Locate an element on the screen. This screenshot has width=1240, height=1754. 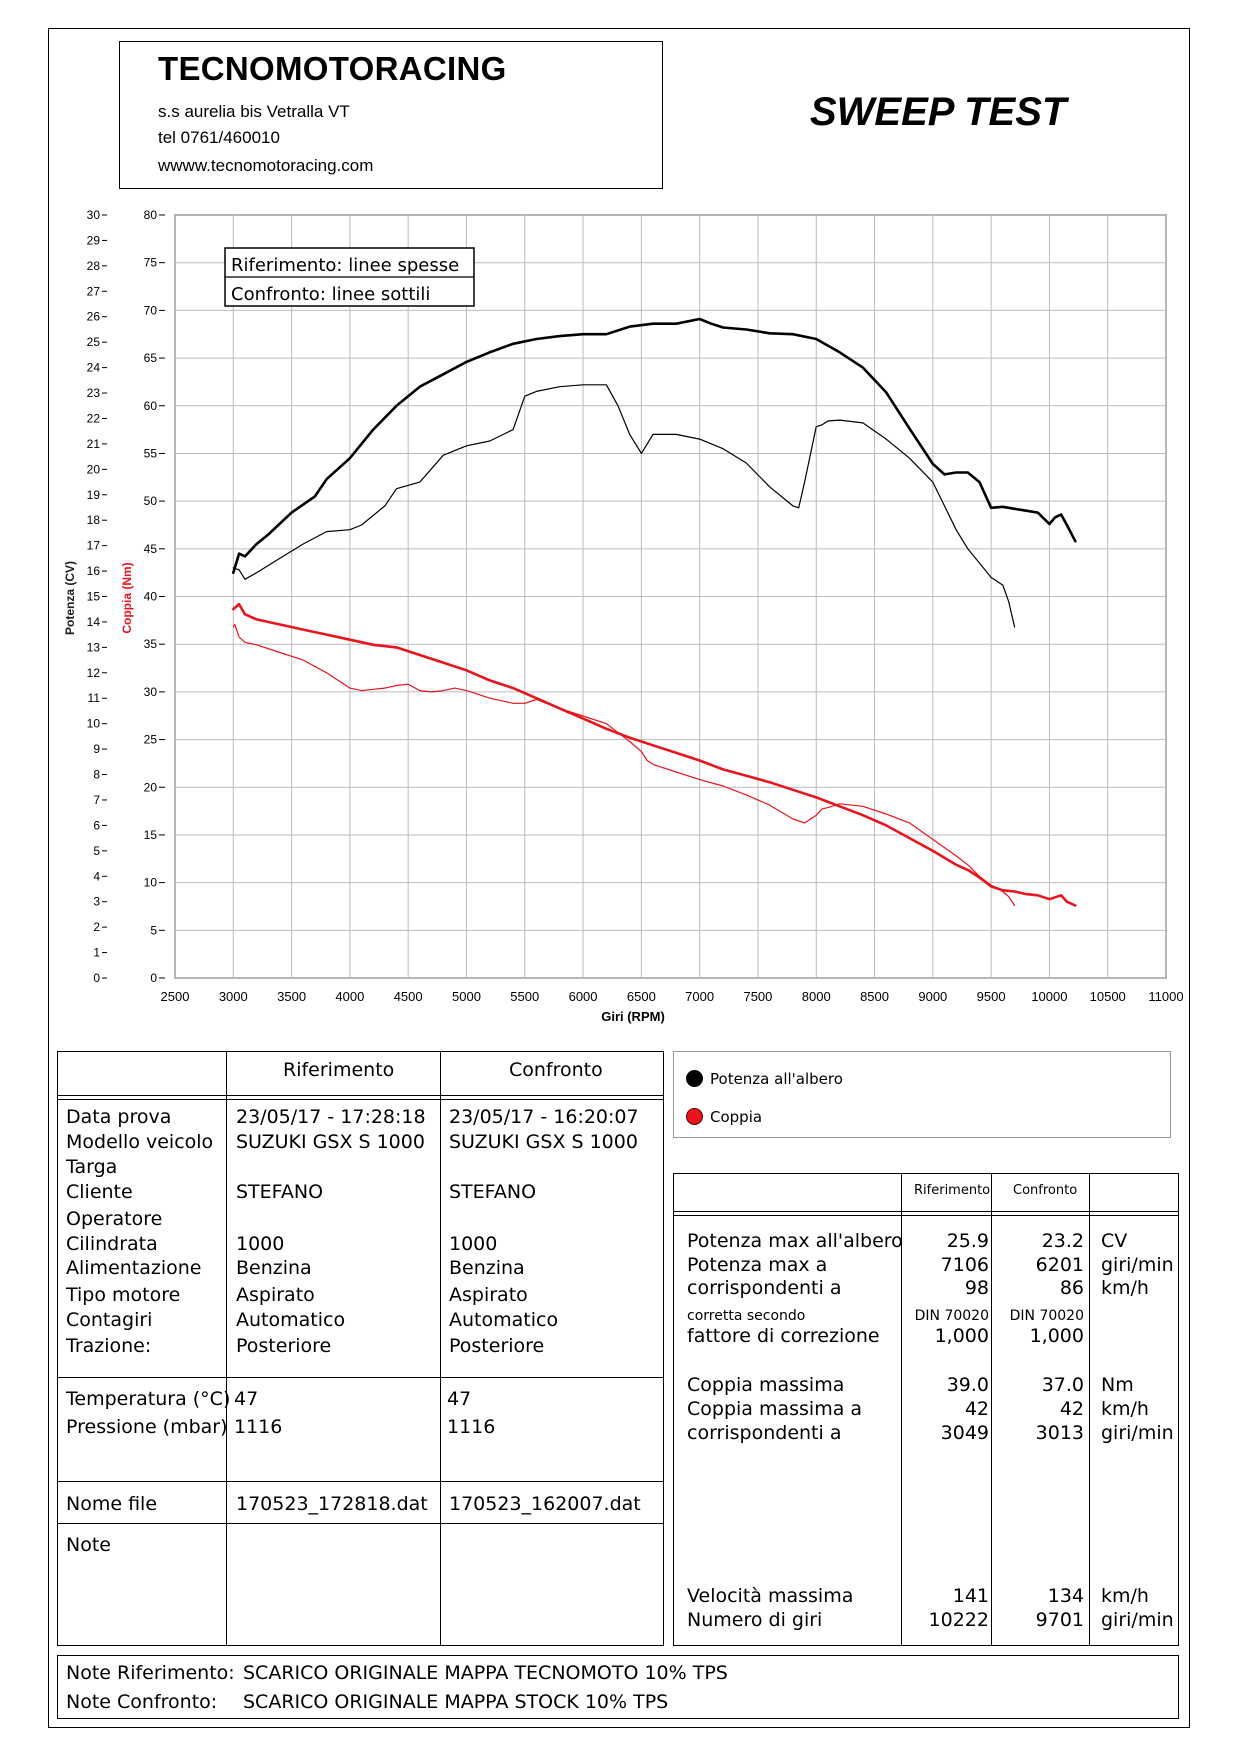
cv-tick-label: 5 is located at coordinates (96, 851).